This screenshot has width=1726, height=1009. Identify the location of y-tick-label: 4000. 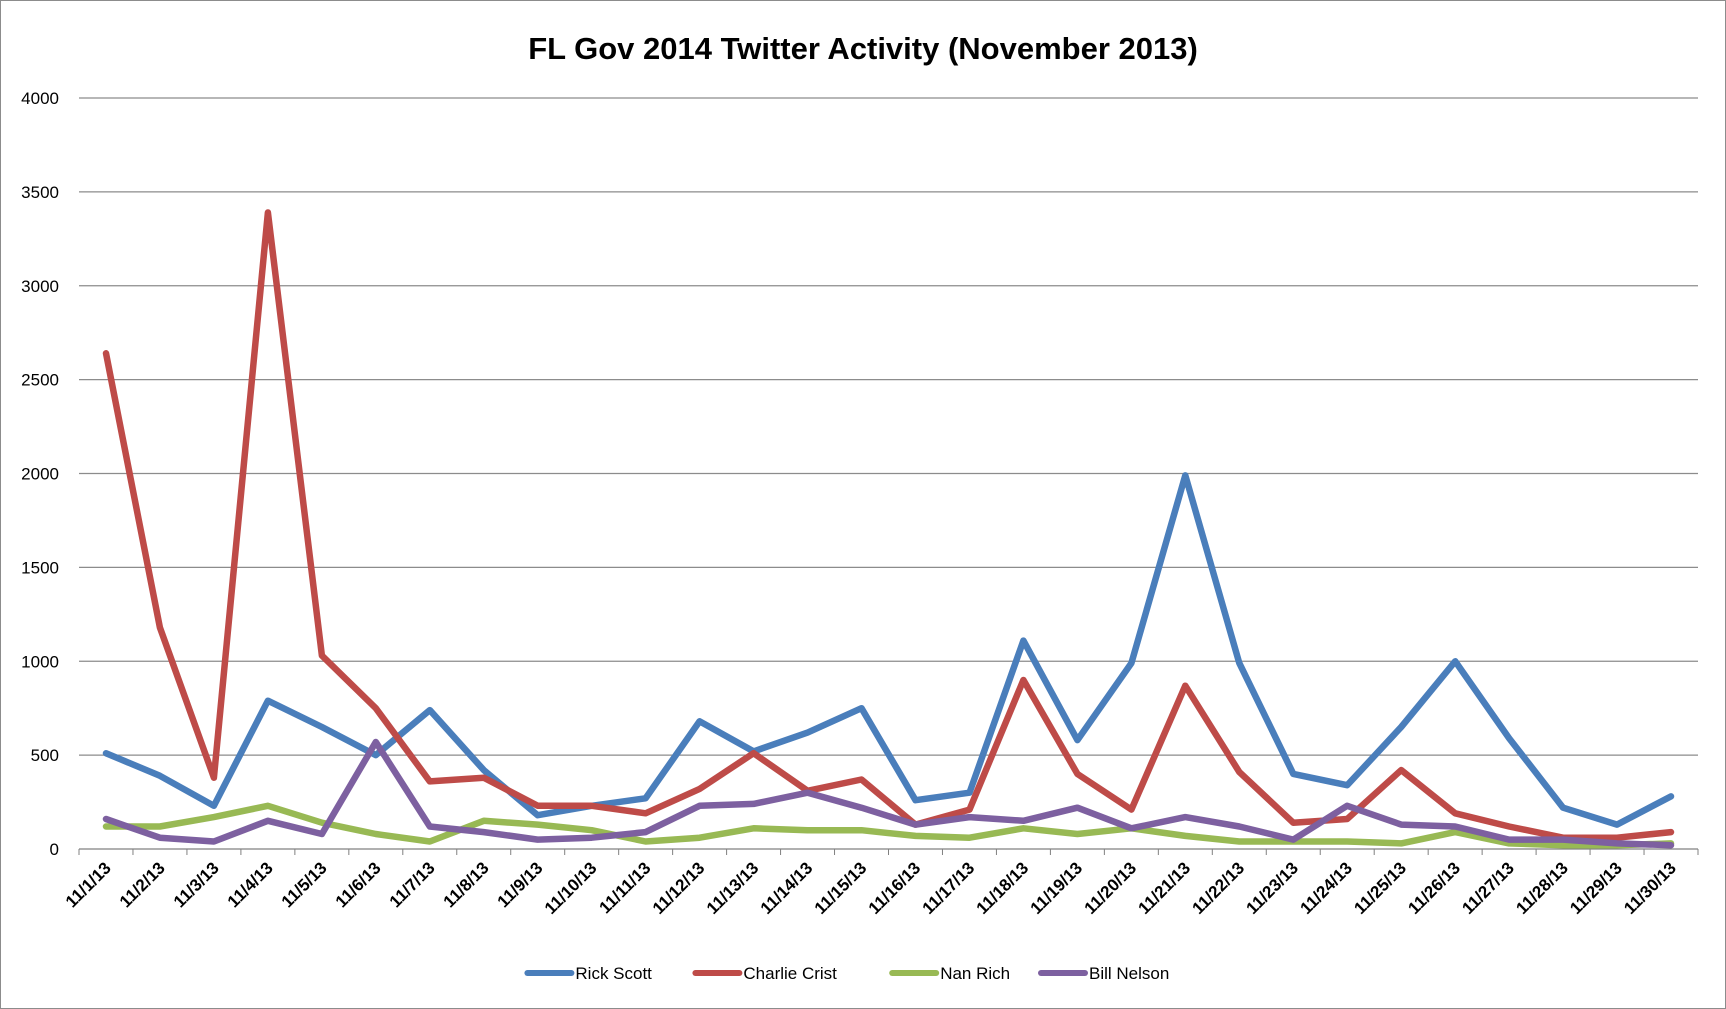
(40, 98).